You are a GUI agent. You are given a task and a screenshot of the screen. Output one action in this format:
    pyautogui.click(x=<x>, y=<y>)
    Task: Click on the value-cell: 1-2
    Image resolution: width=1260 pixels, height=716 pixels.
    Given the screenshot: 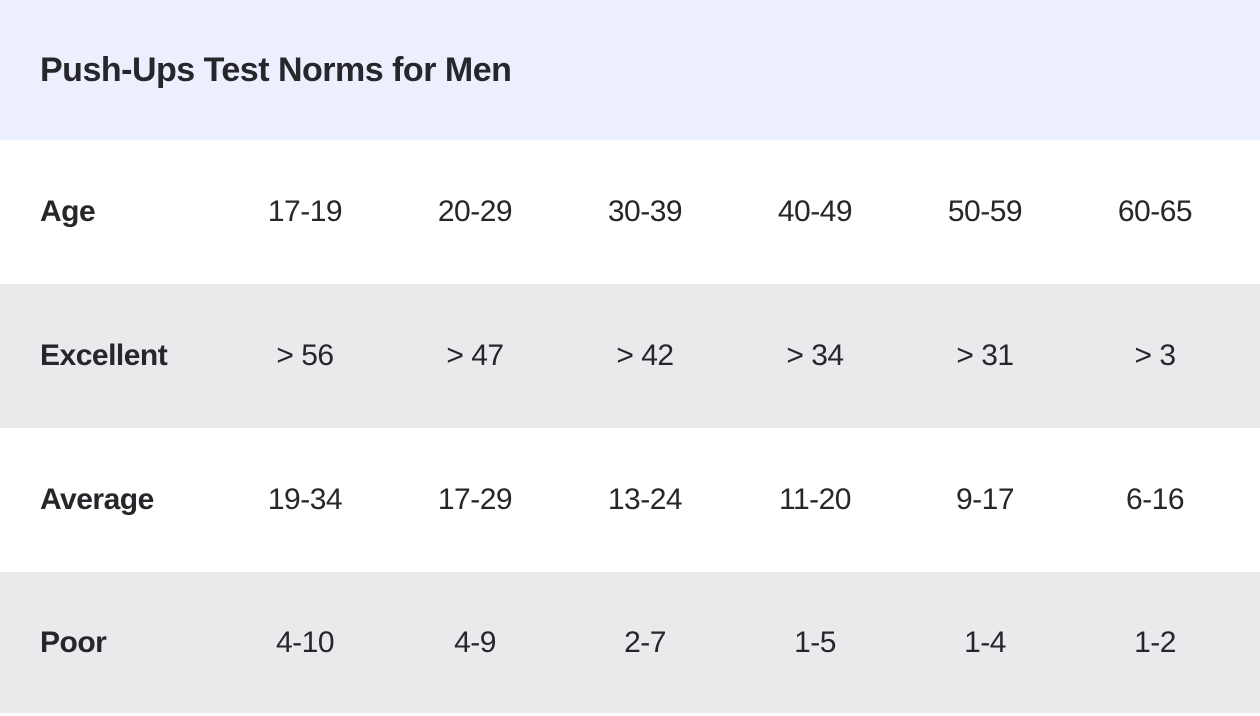 What is the action you would take?
    pyautogui.click(x=1155, y=642)
    